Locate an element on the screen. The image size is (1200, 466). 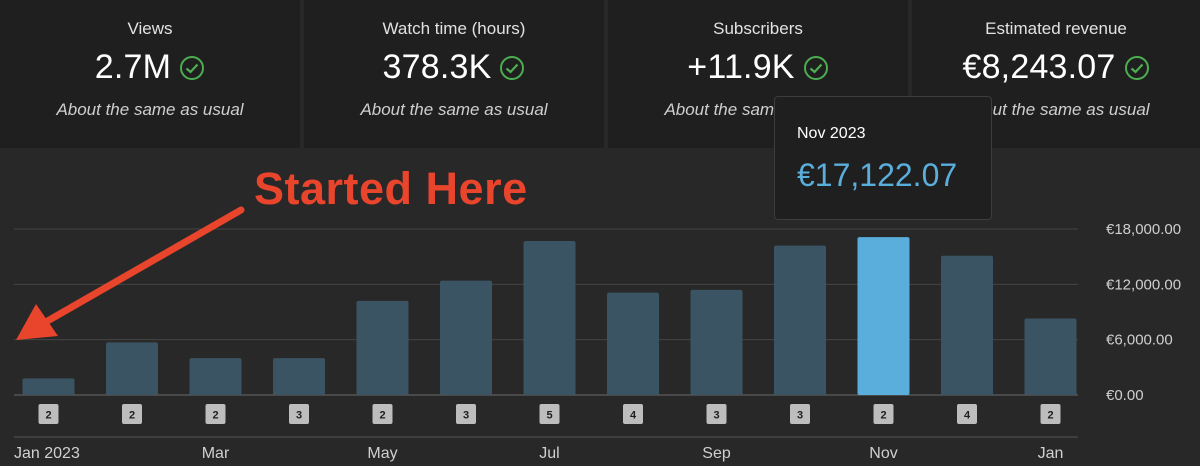
bar-sep is located at coordinates (716, 342).